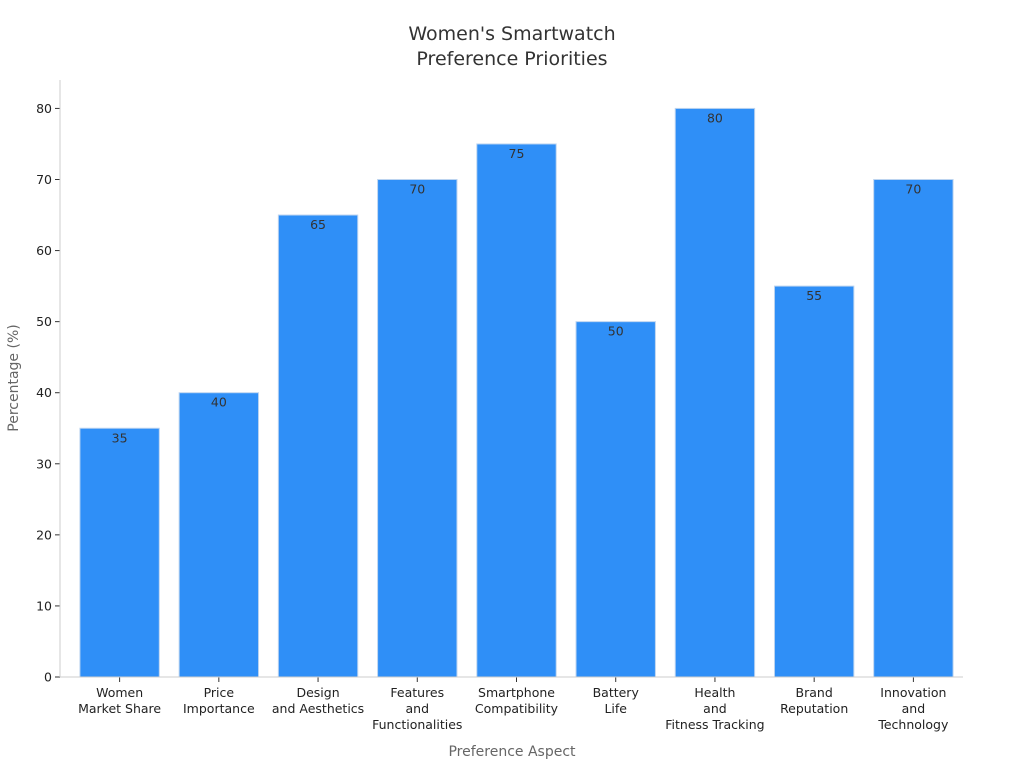 The image size is (1024, 768). What do you see at coordinates (511, 34) in the screenshot?
I see `chart-title-line-1: Women's Smartwatch` at bounding box center [511, 34].